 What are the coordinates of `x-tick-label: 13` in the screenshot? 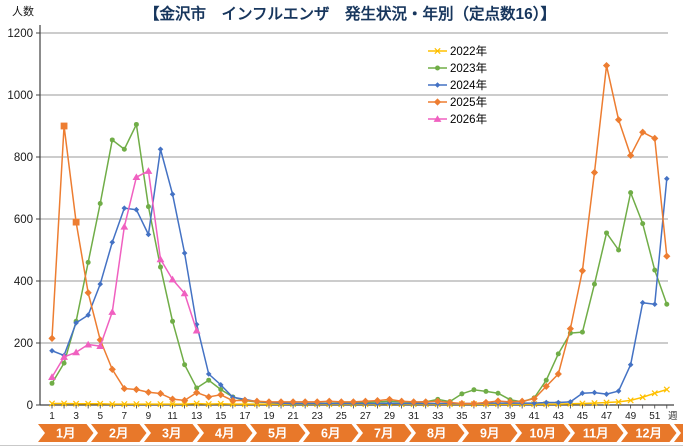 It's located at (197, 416).